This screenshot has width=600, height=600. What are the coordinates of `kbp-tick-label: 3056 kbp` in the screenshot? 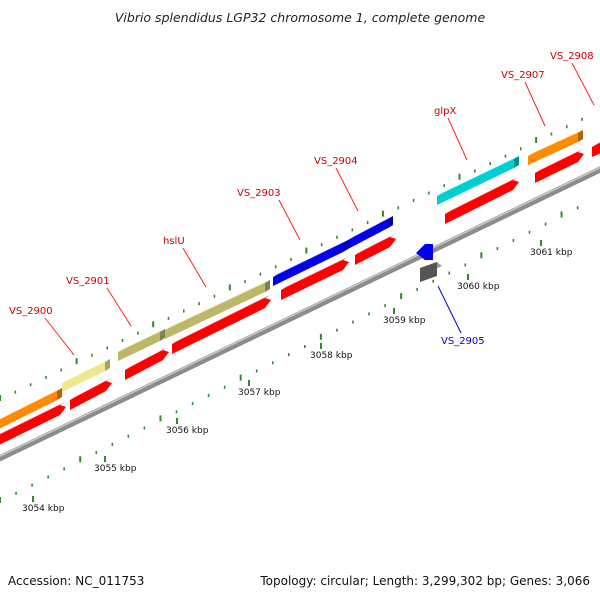 It's located at (187, 431).